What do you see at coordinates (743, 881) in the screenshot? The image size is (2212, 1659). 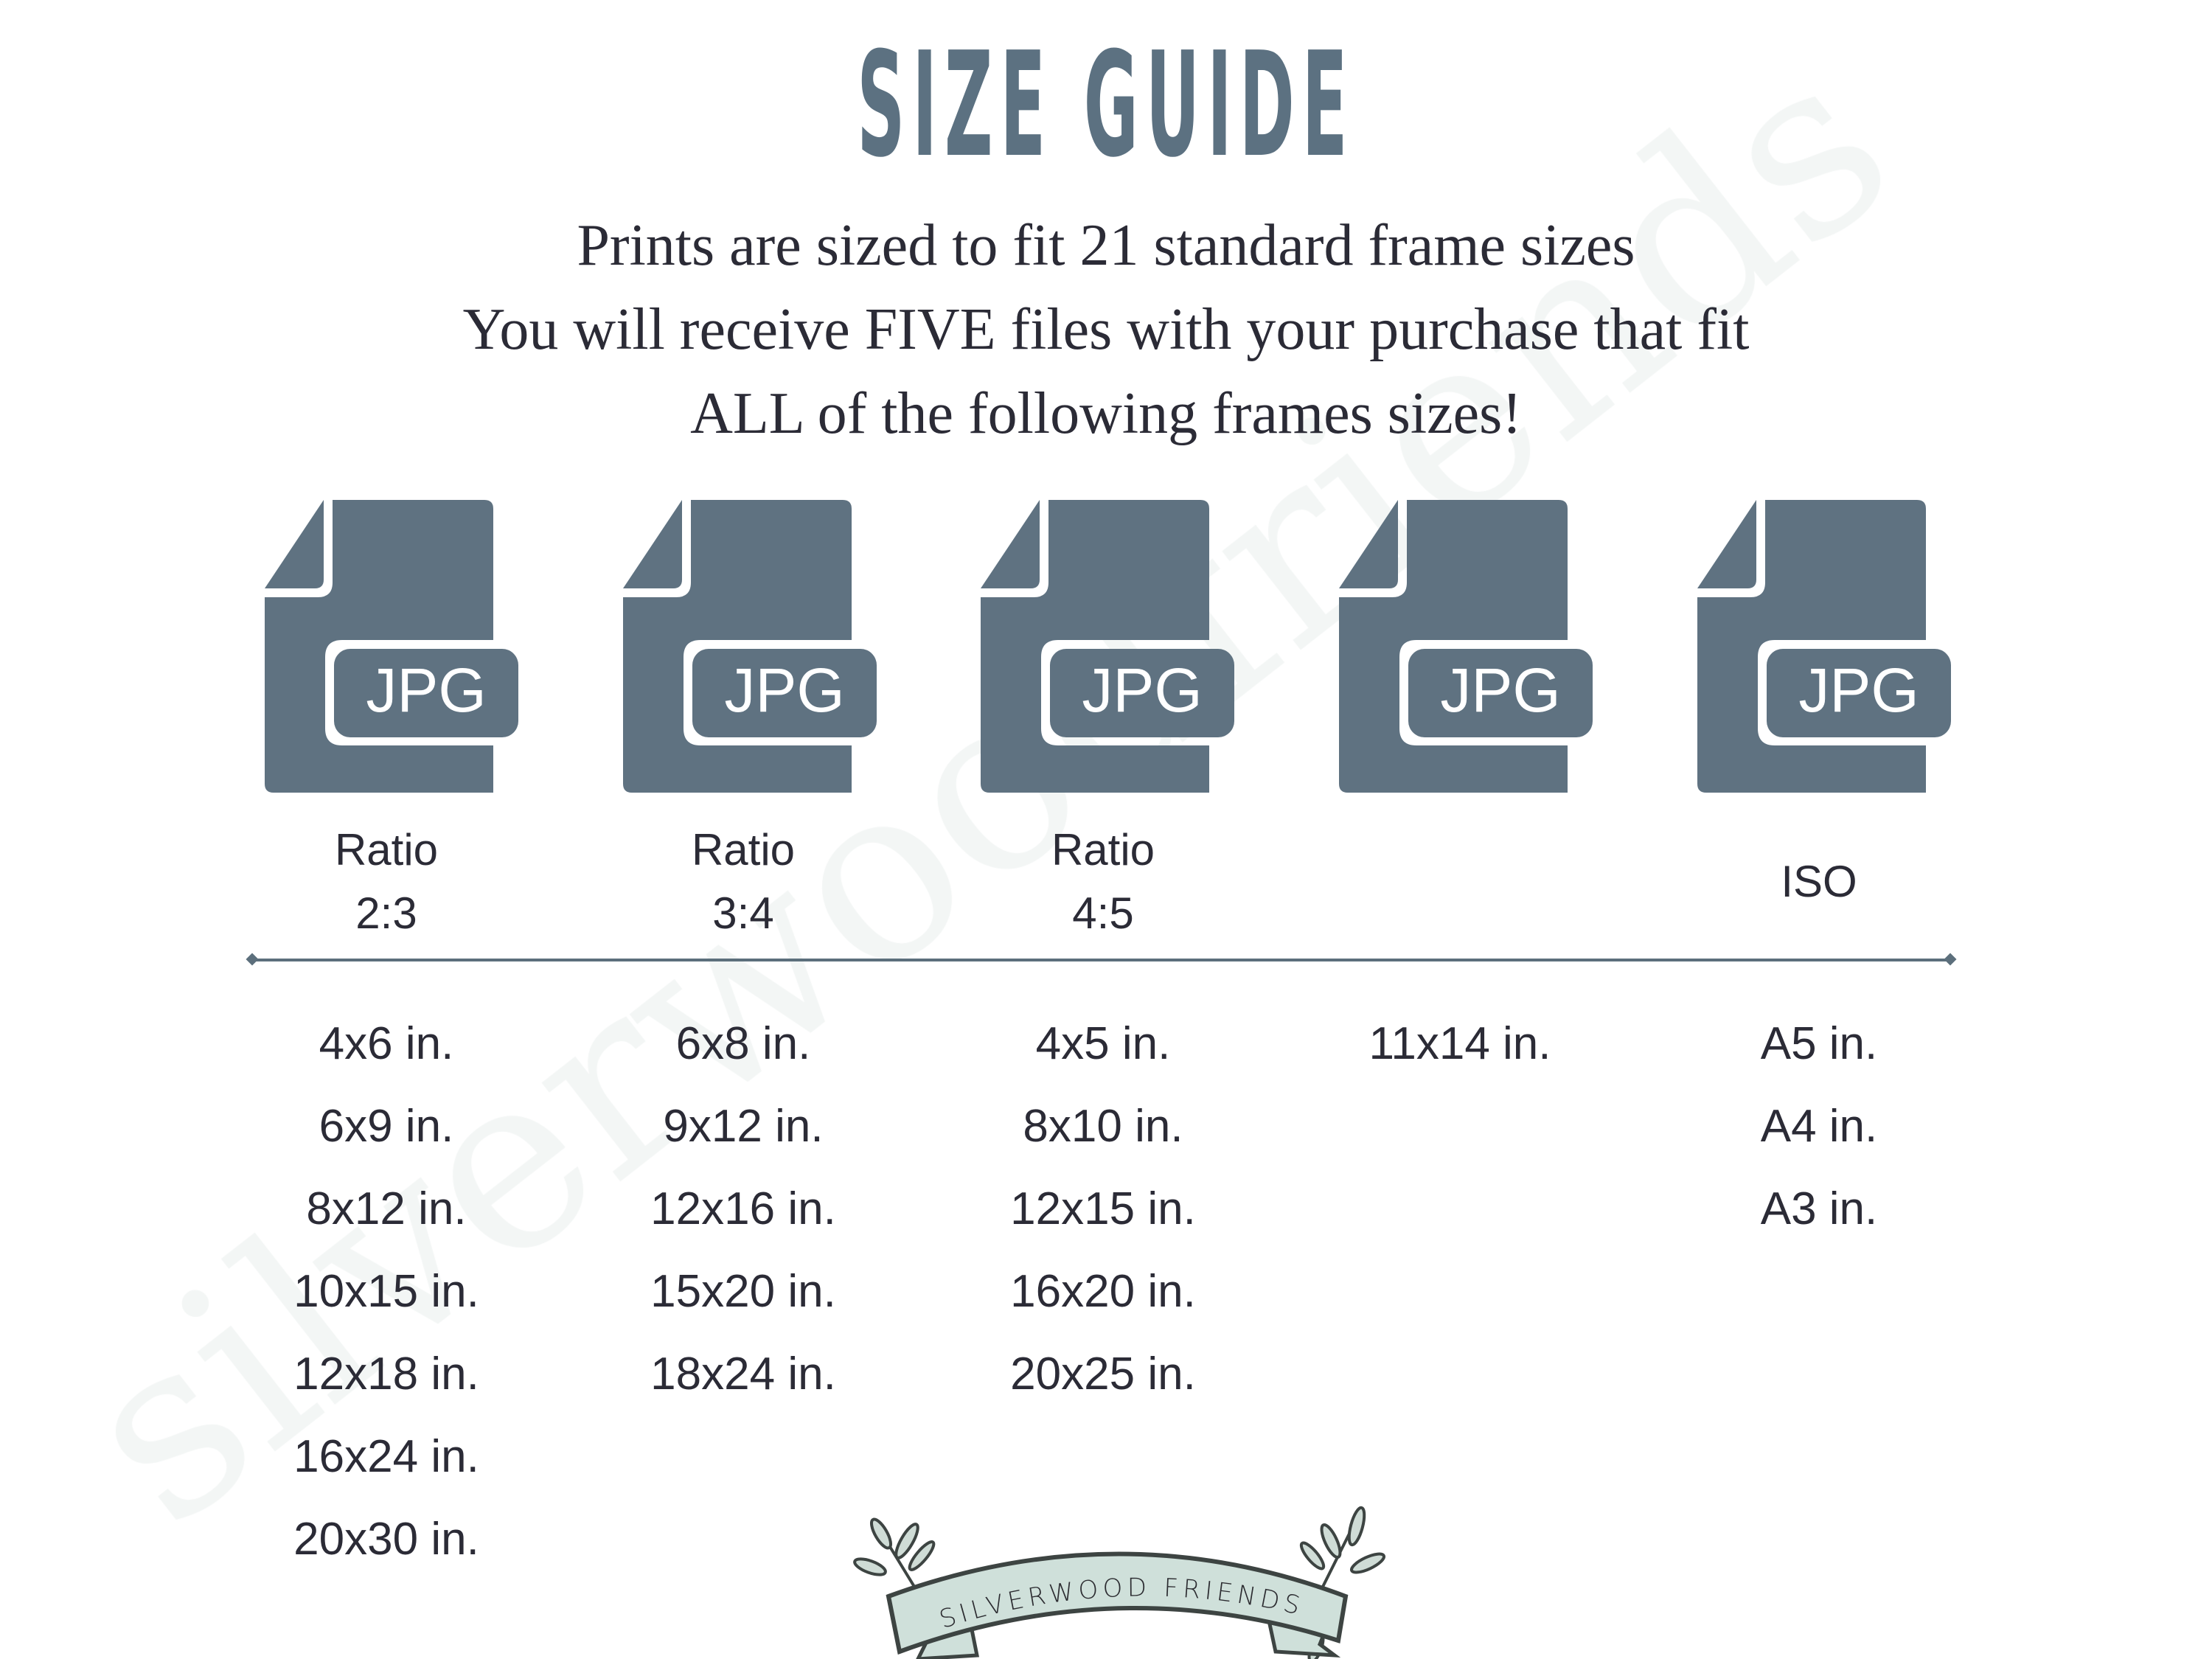 I see `ratio-label: Ratio 3:4` at bounding box center [743, 881].